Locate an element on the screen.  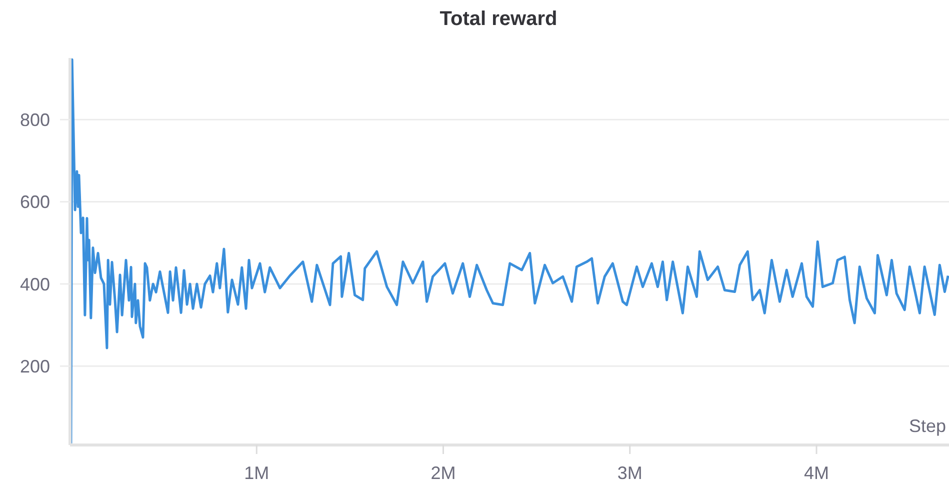
x-tick-label: 1M is located at coordinates (257, 472).